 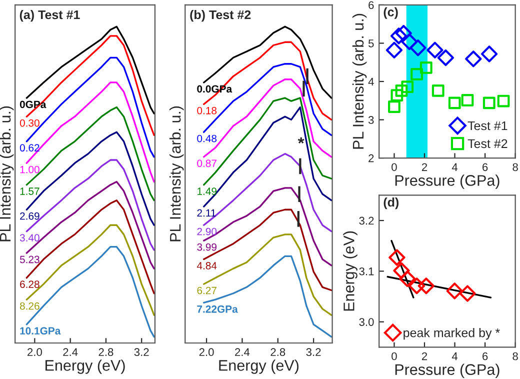 What do you see at coordinates (301, 140) in the screenshot?
I see `annotation: *` at bounding box center [301, 140].